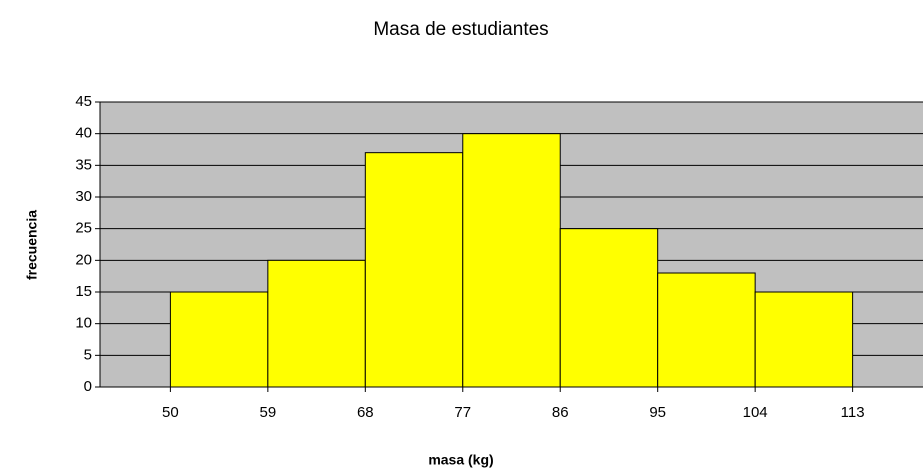 This screenshot has height=473, width=923. I want to click on x-tick-label: 104, so click(755, 412).